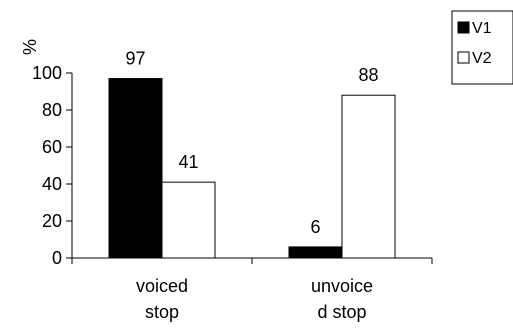 The height and width of the screenshot is (334, 513). Describe the element at coordinates (47, 73) in the screenshot. I see `y-tick-label: 100` at that location.